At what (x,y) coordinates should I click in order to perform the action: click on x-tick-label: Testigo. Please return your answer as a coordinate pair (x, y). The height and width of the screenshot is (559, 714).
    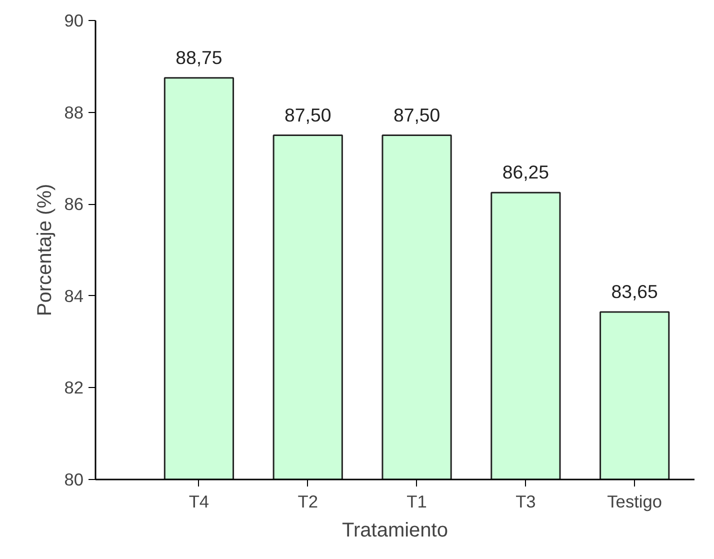
    Looking at the image, I should click on (634, 502).